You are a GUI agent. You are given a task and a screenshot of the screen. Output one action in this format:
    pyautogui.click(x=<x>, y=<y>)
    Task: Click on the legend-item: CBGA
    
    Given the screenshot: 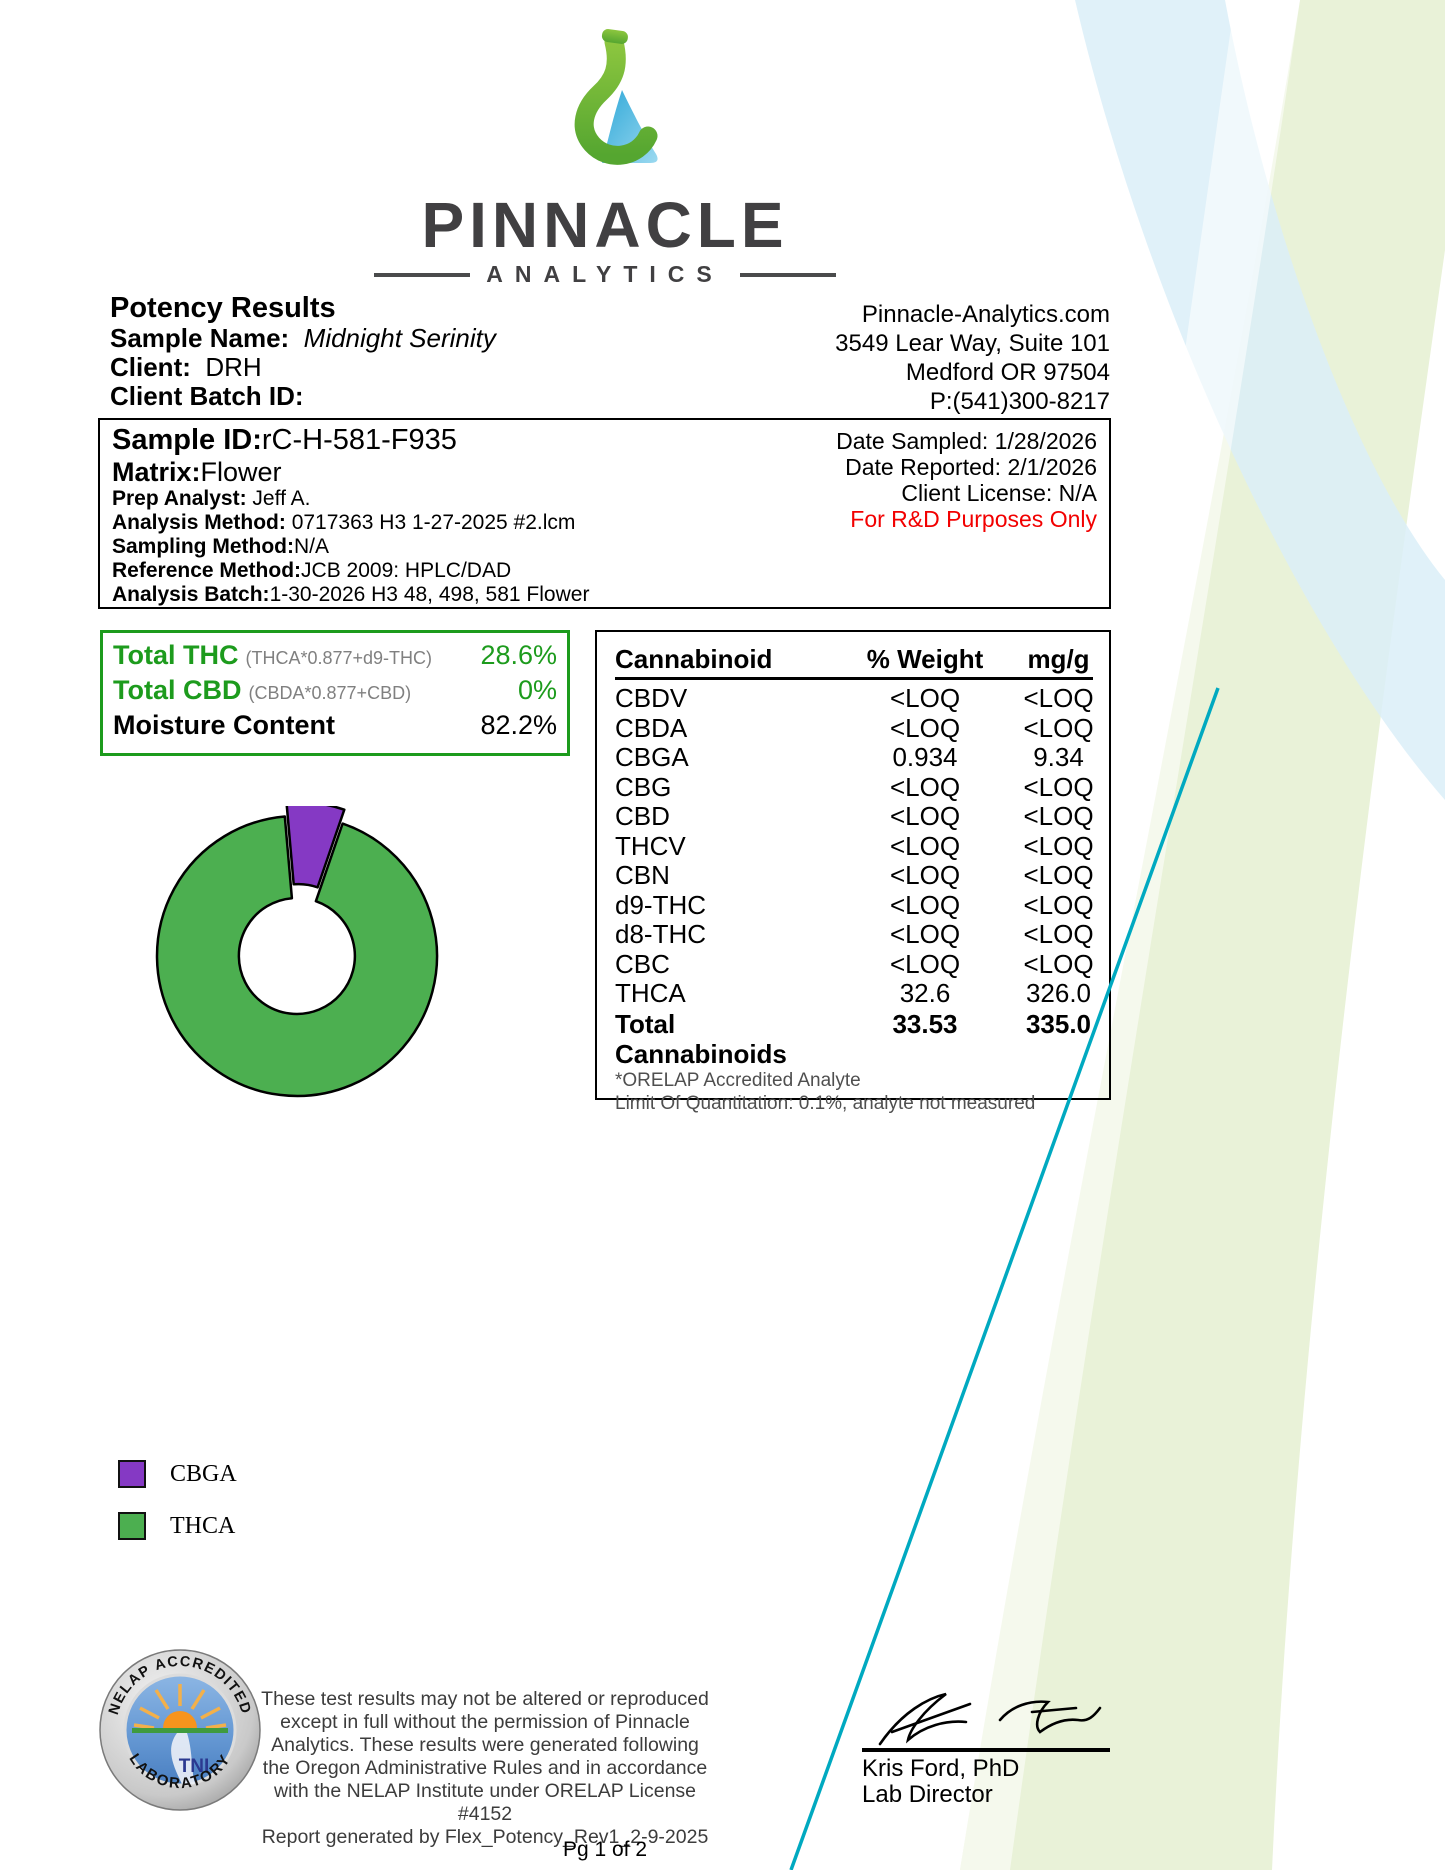 What is the action you would take?
    pyautogui.click(x=177, y=1474)
    